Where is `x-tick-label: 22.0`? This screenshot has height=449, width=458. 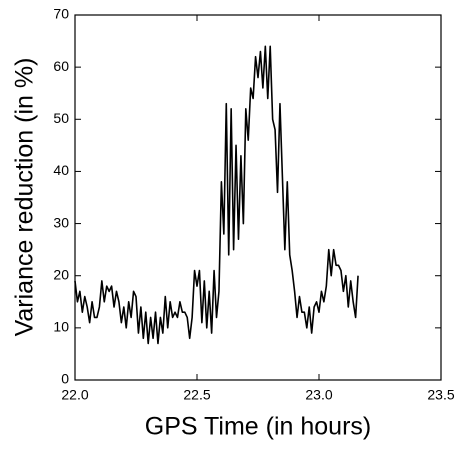
x-tick-label: 22.0 is located at coordinates (74, 395).